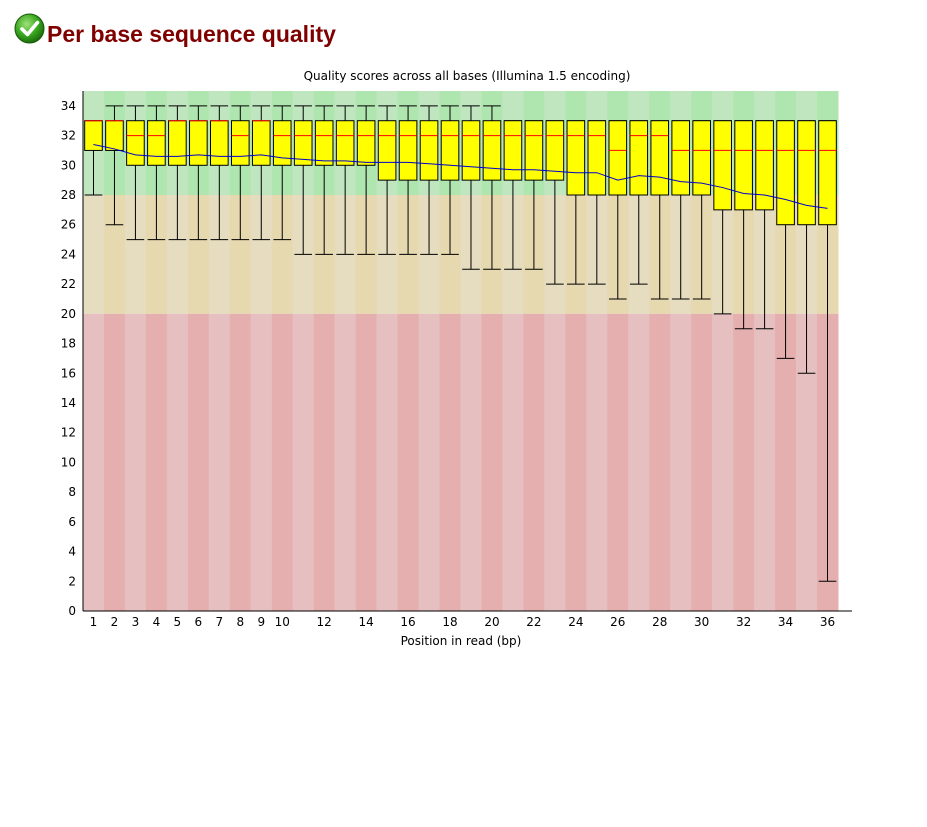  I want to click on pass-check-icon, so click(29, 28).